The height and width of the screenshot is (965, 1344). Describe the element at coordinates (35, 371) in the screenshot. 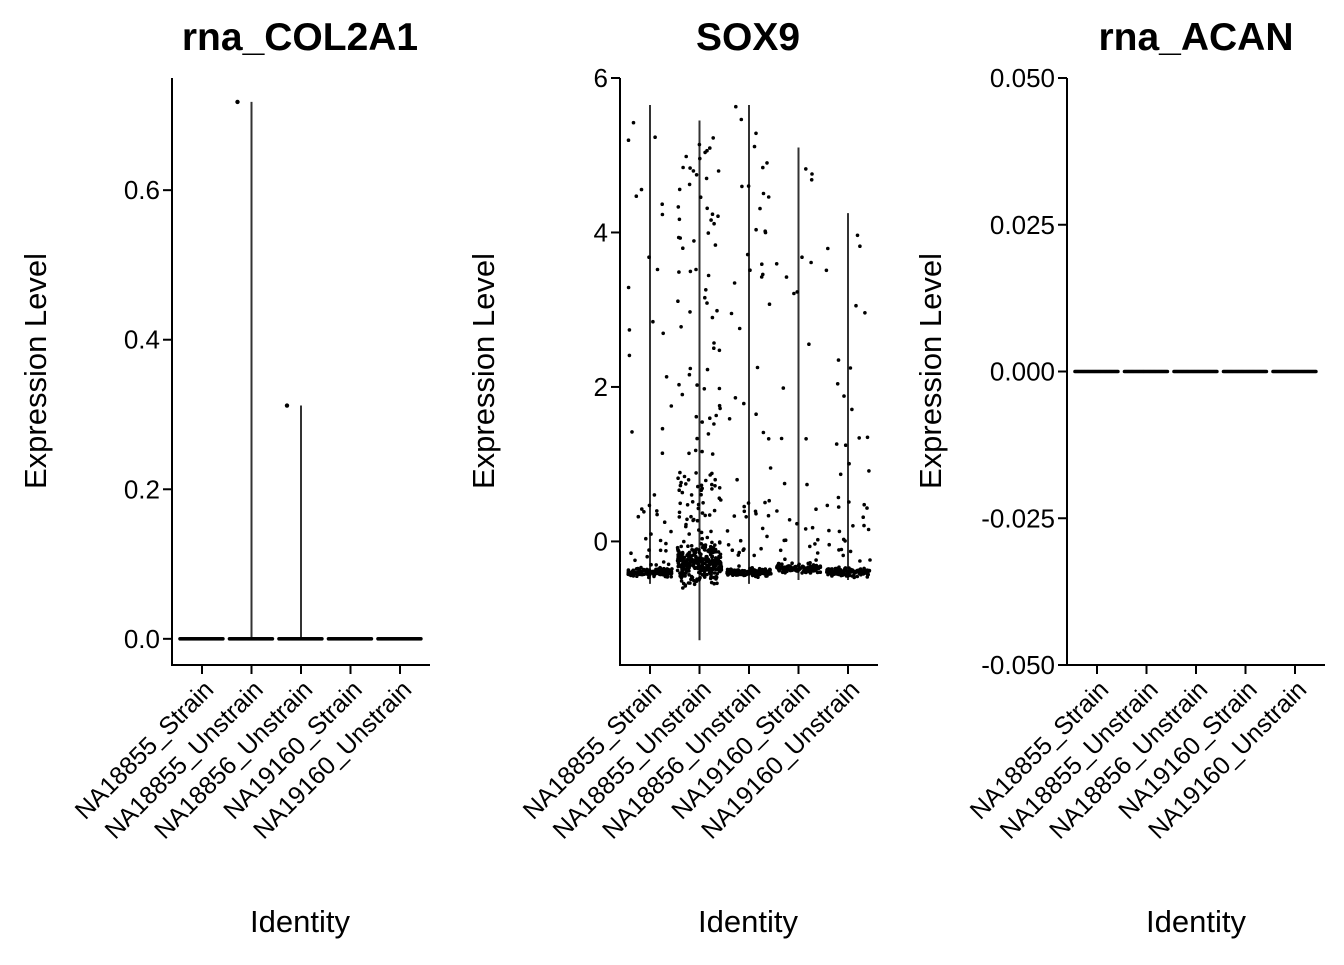

I see `y-axis-label: Expression Level` at that location.